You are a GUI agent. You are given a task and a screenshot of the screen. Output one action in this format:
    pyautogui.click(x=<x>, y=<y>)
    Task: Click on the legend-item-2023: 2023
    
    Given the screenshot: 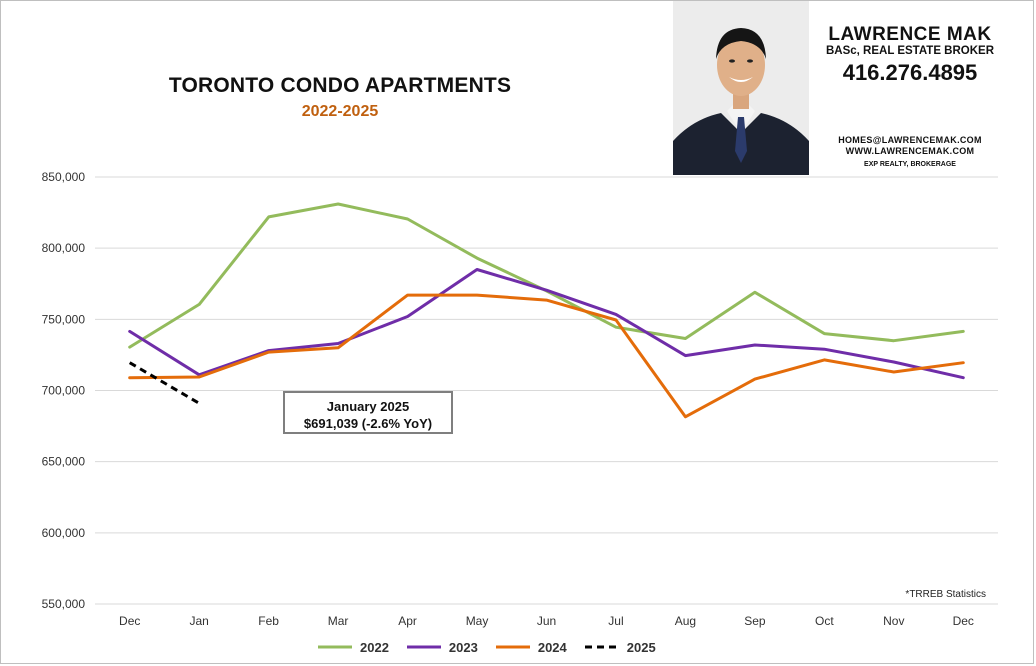 What is the action you would take?
    pyautogui.click(x=441, y=647)
    